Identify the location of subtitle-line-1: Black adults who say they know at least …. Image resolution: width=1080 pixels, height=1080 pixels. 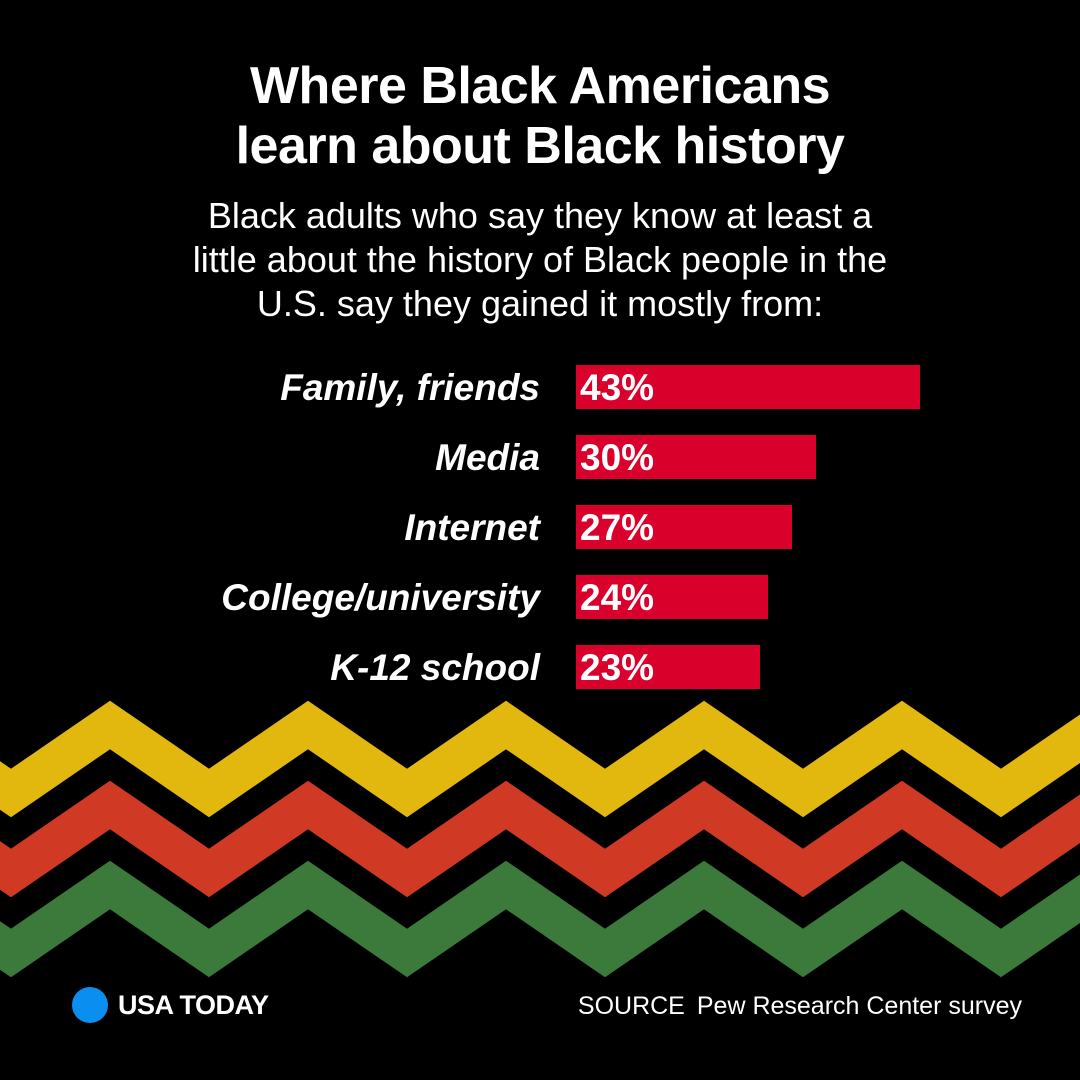
(540, 215).